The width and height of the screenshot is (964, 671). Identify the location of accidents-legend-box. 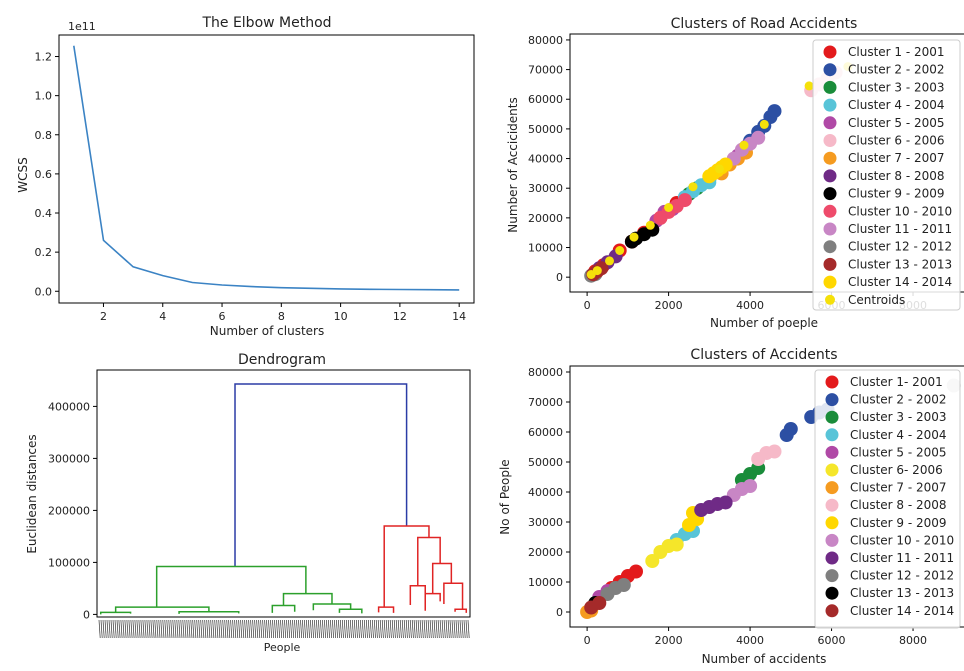
(887, 499).